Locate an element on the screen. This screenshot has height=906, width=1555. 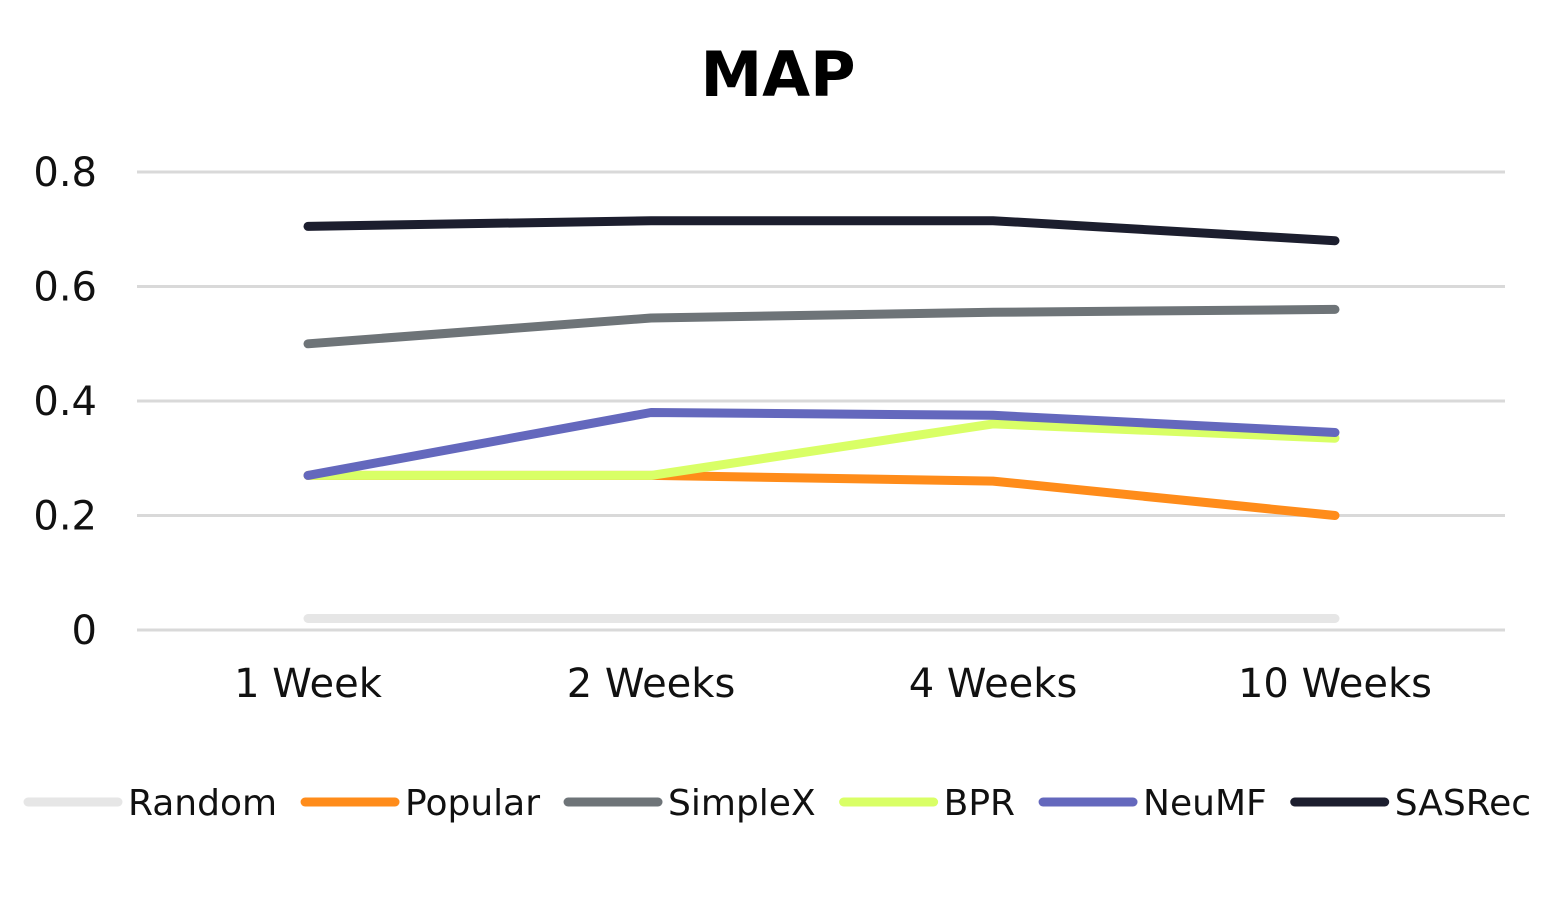
legend-item-random: Random is located at coordinates (150, 803).